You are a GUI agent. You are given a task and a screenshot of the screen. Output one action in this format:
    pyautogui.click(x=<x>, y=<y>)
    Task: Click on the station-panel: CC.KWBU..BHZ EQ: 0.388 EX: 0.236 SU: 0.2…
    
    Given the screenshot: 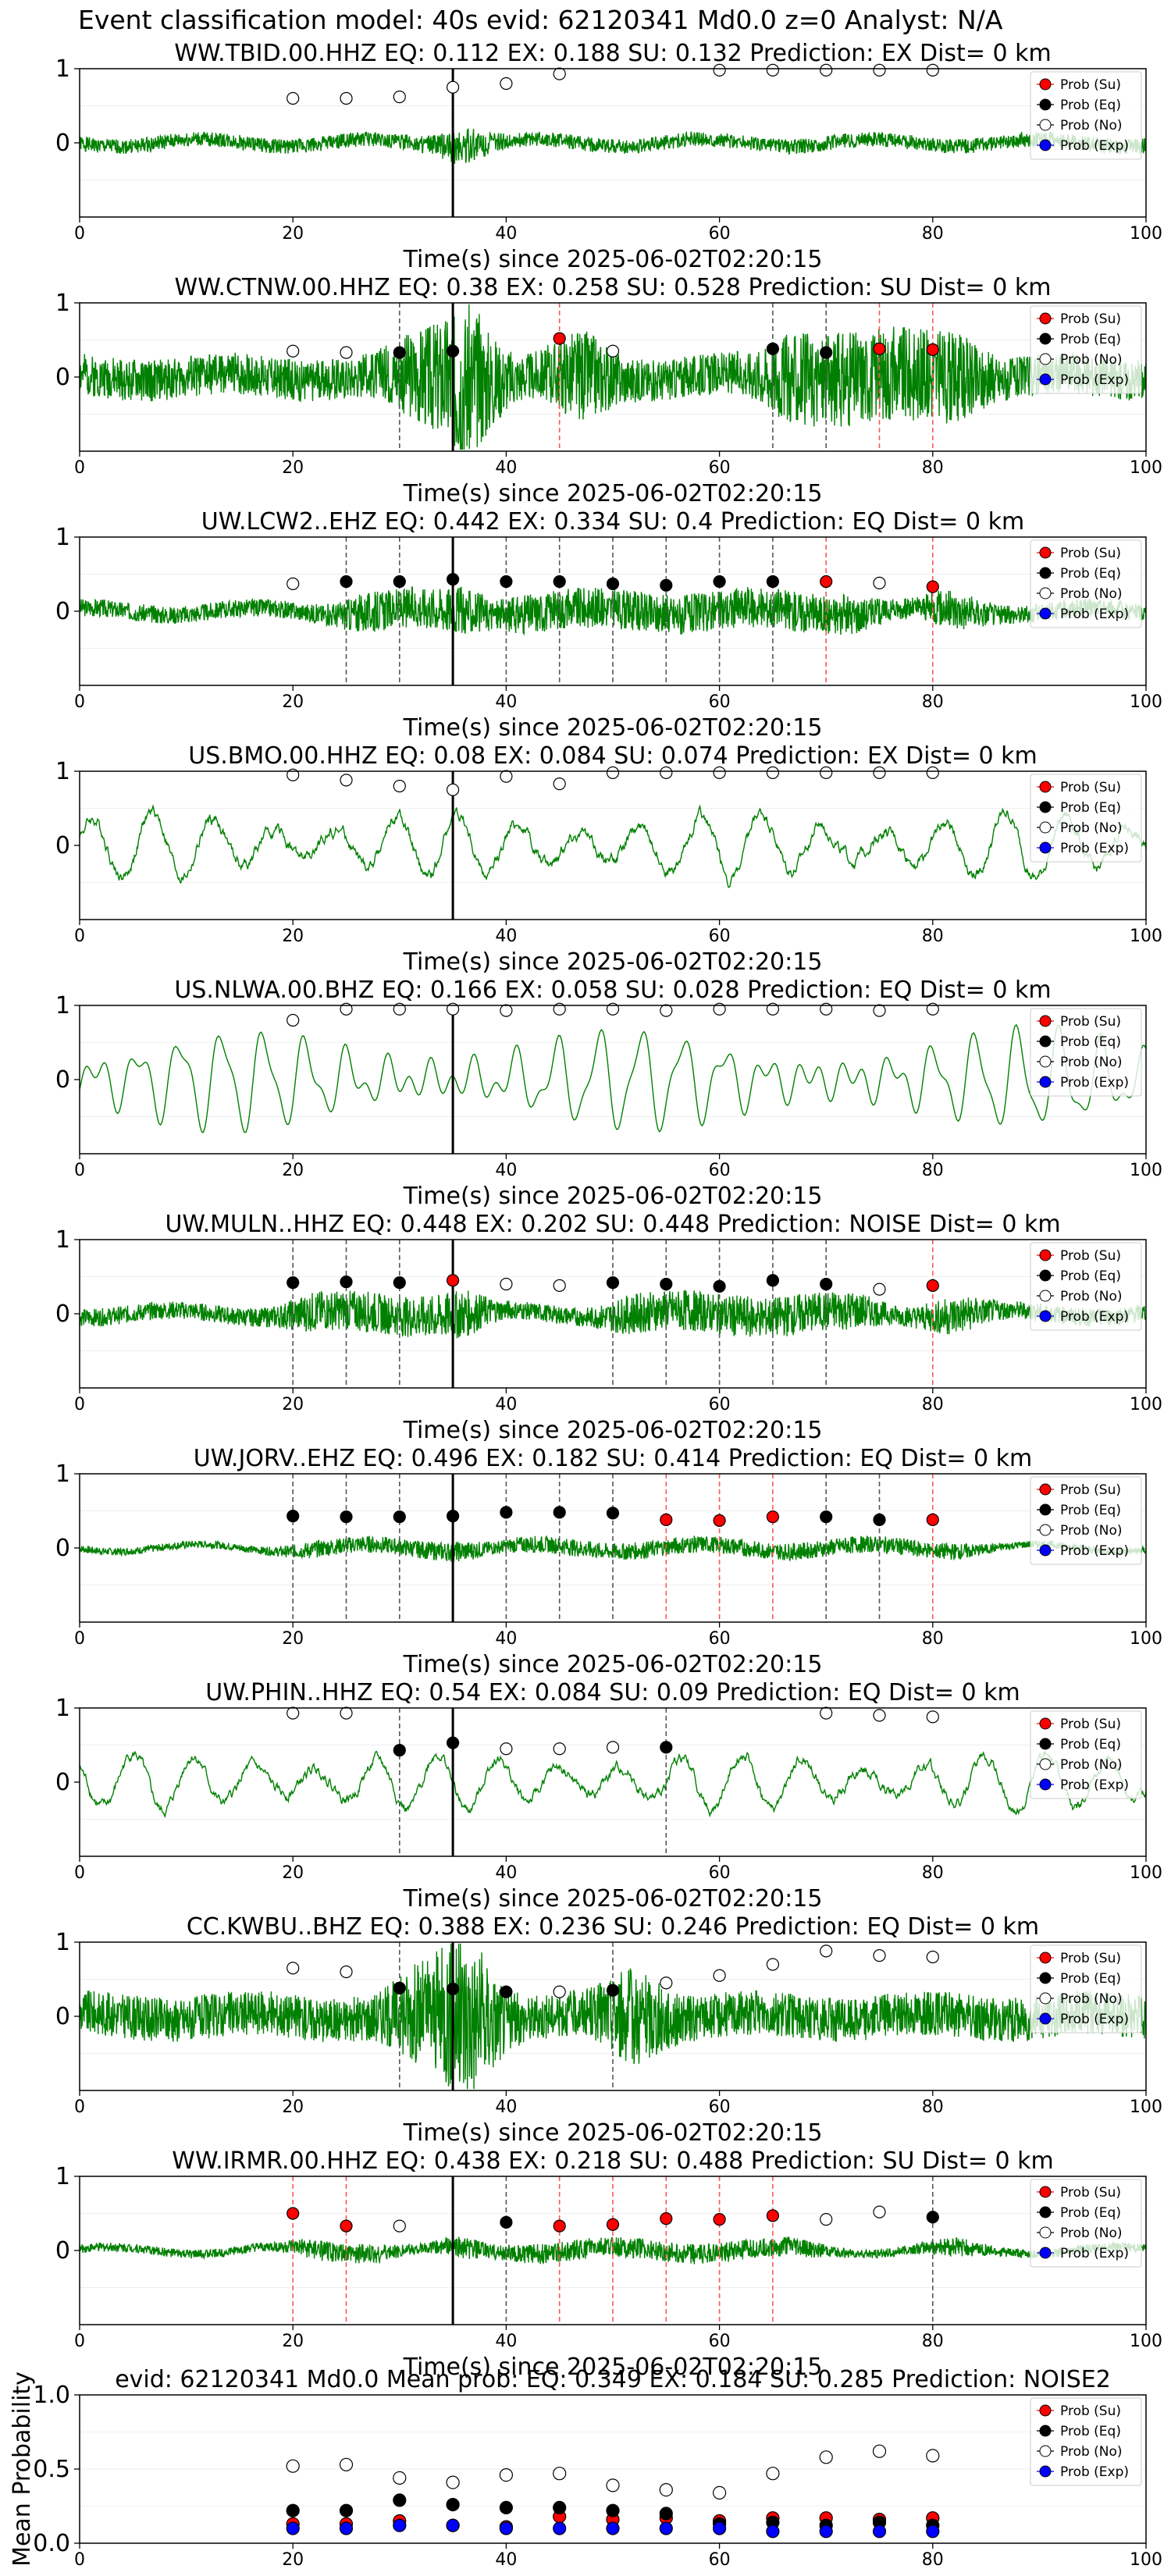 What is the action you would take?
    pyautogui.click(x=608, y=2030)
    